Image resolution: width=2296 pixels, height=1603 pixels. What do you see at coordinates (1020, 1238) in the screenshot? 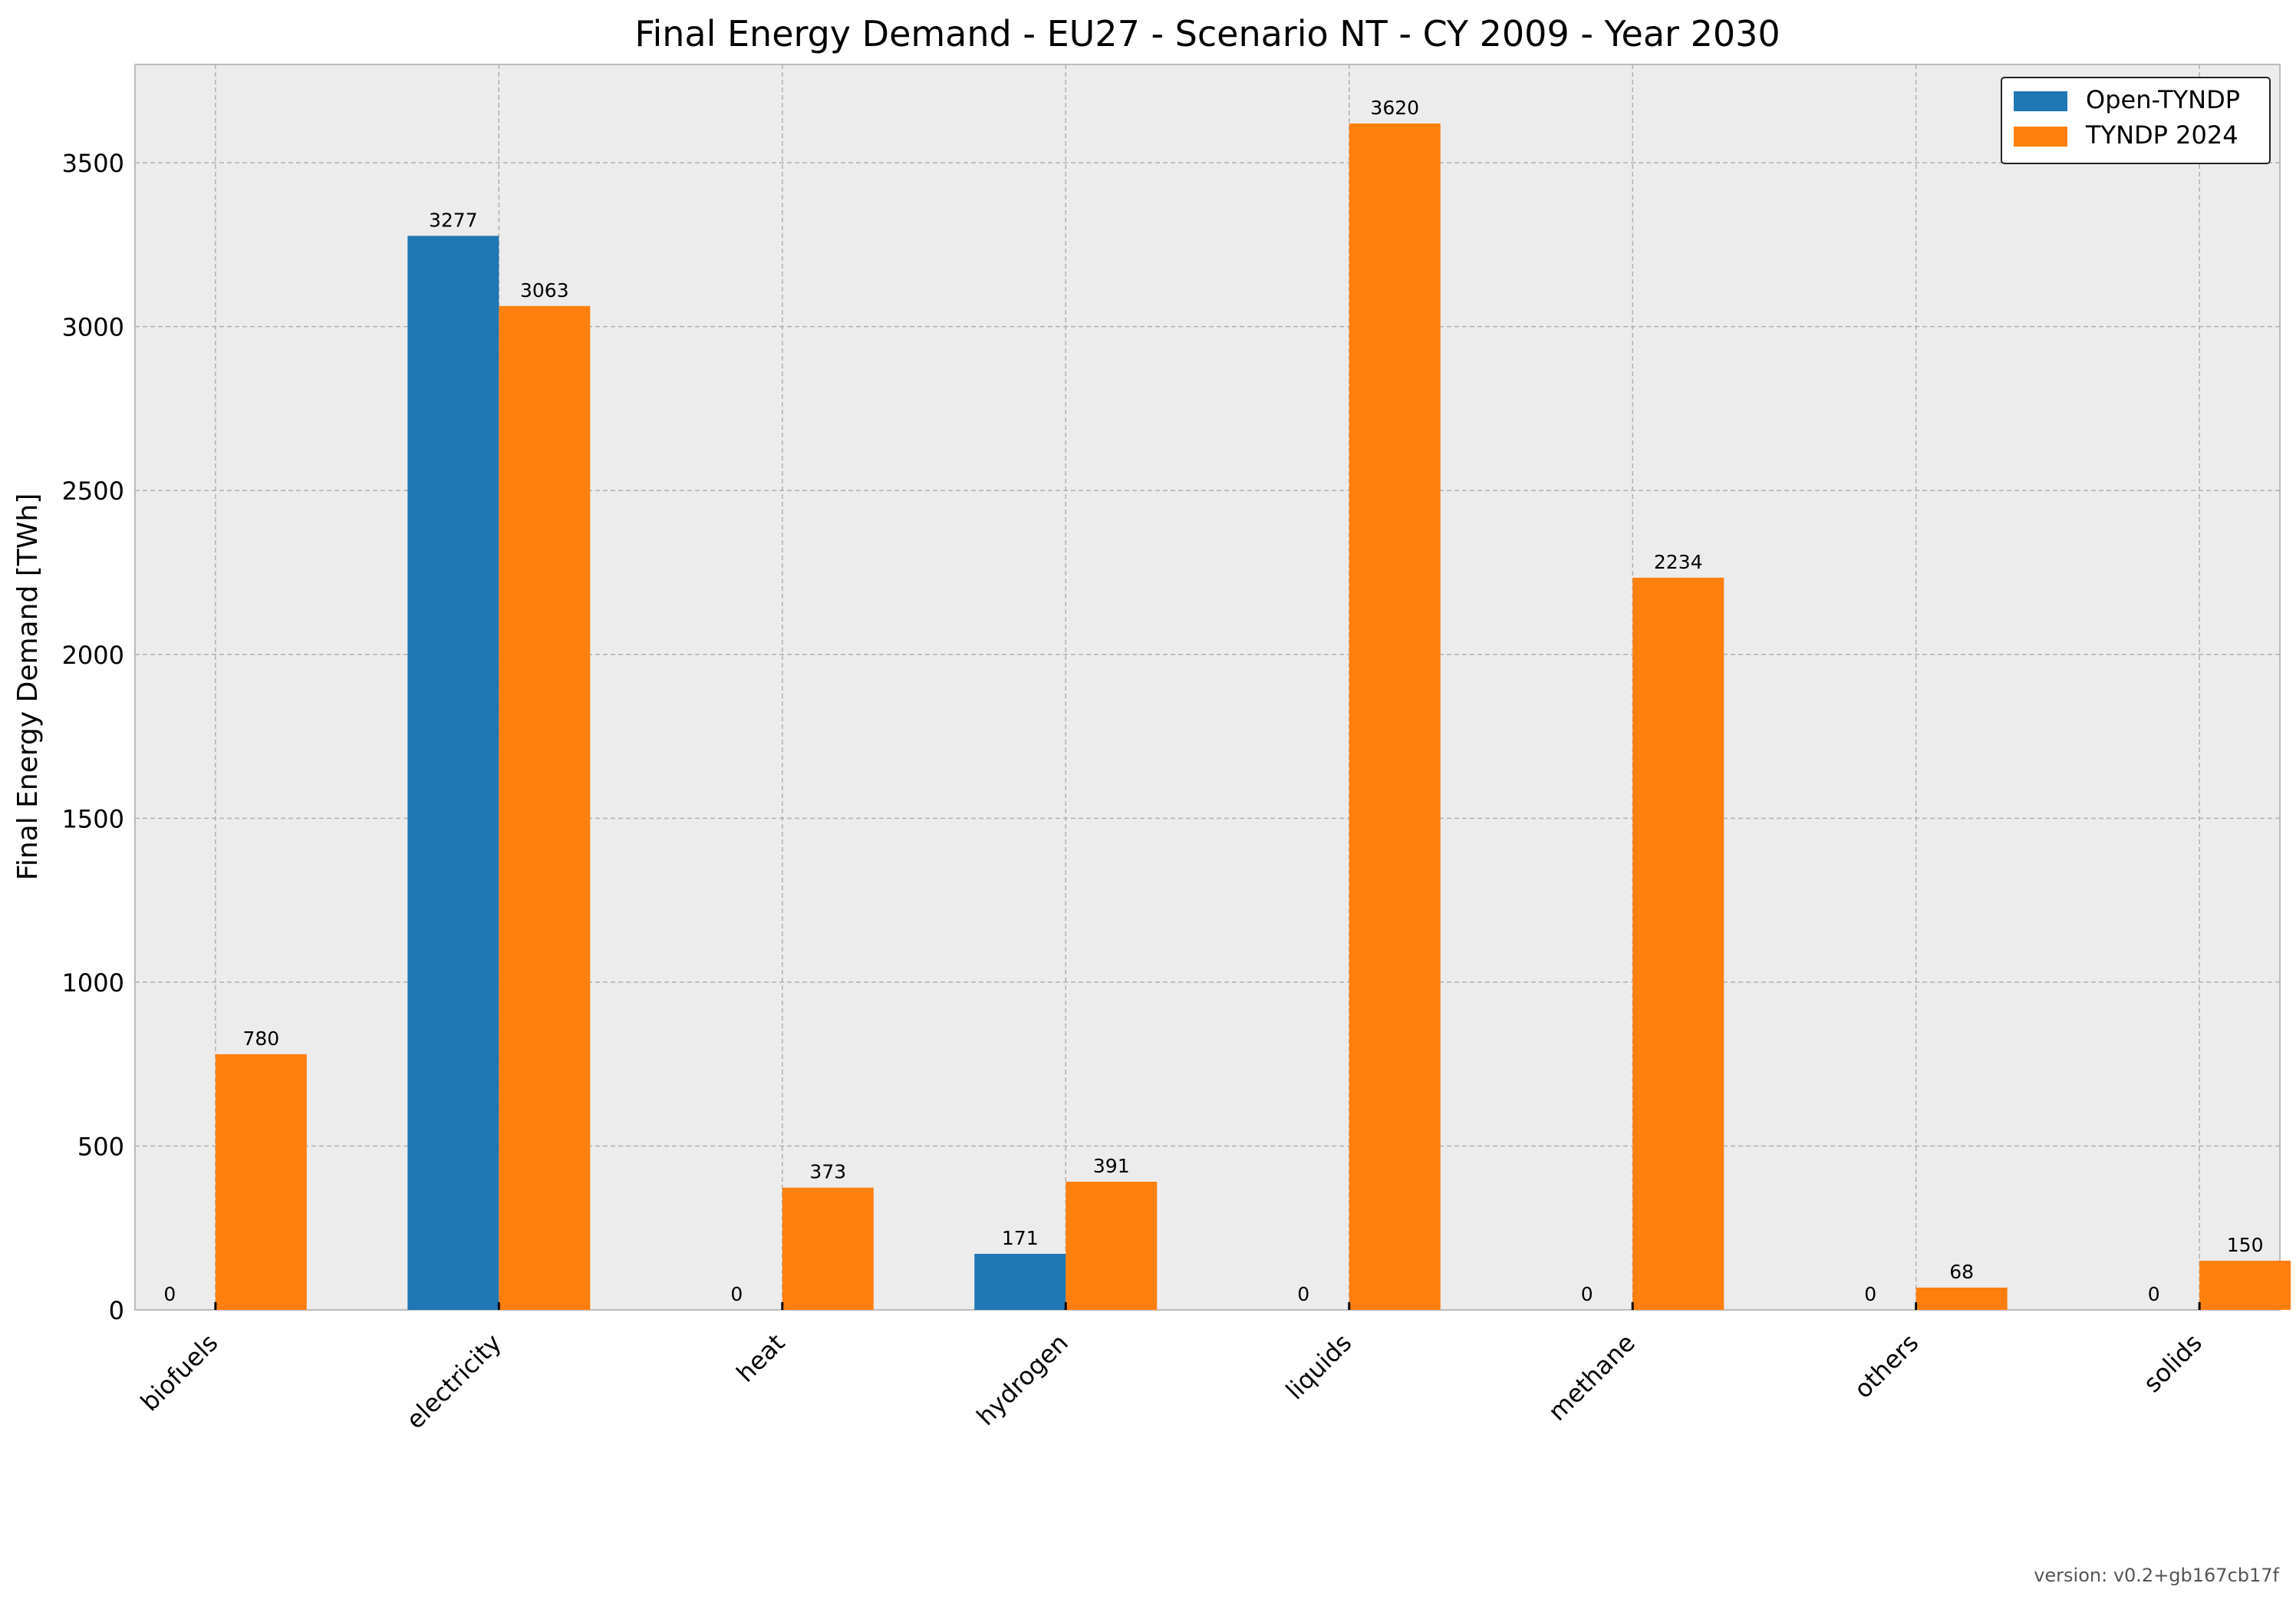
I see `data-label: 171` at bounding box center [1020, 1238].